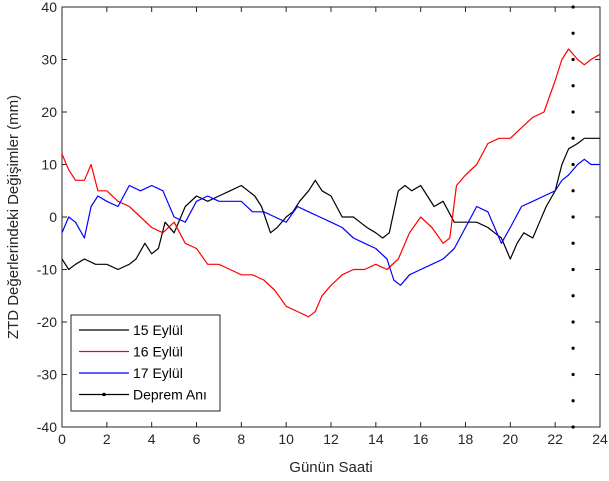 The image size is (609, 481). Describe the element at coordinates (47, 427) in the screenshot. I see `y-tick-label: -40` at that location.